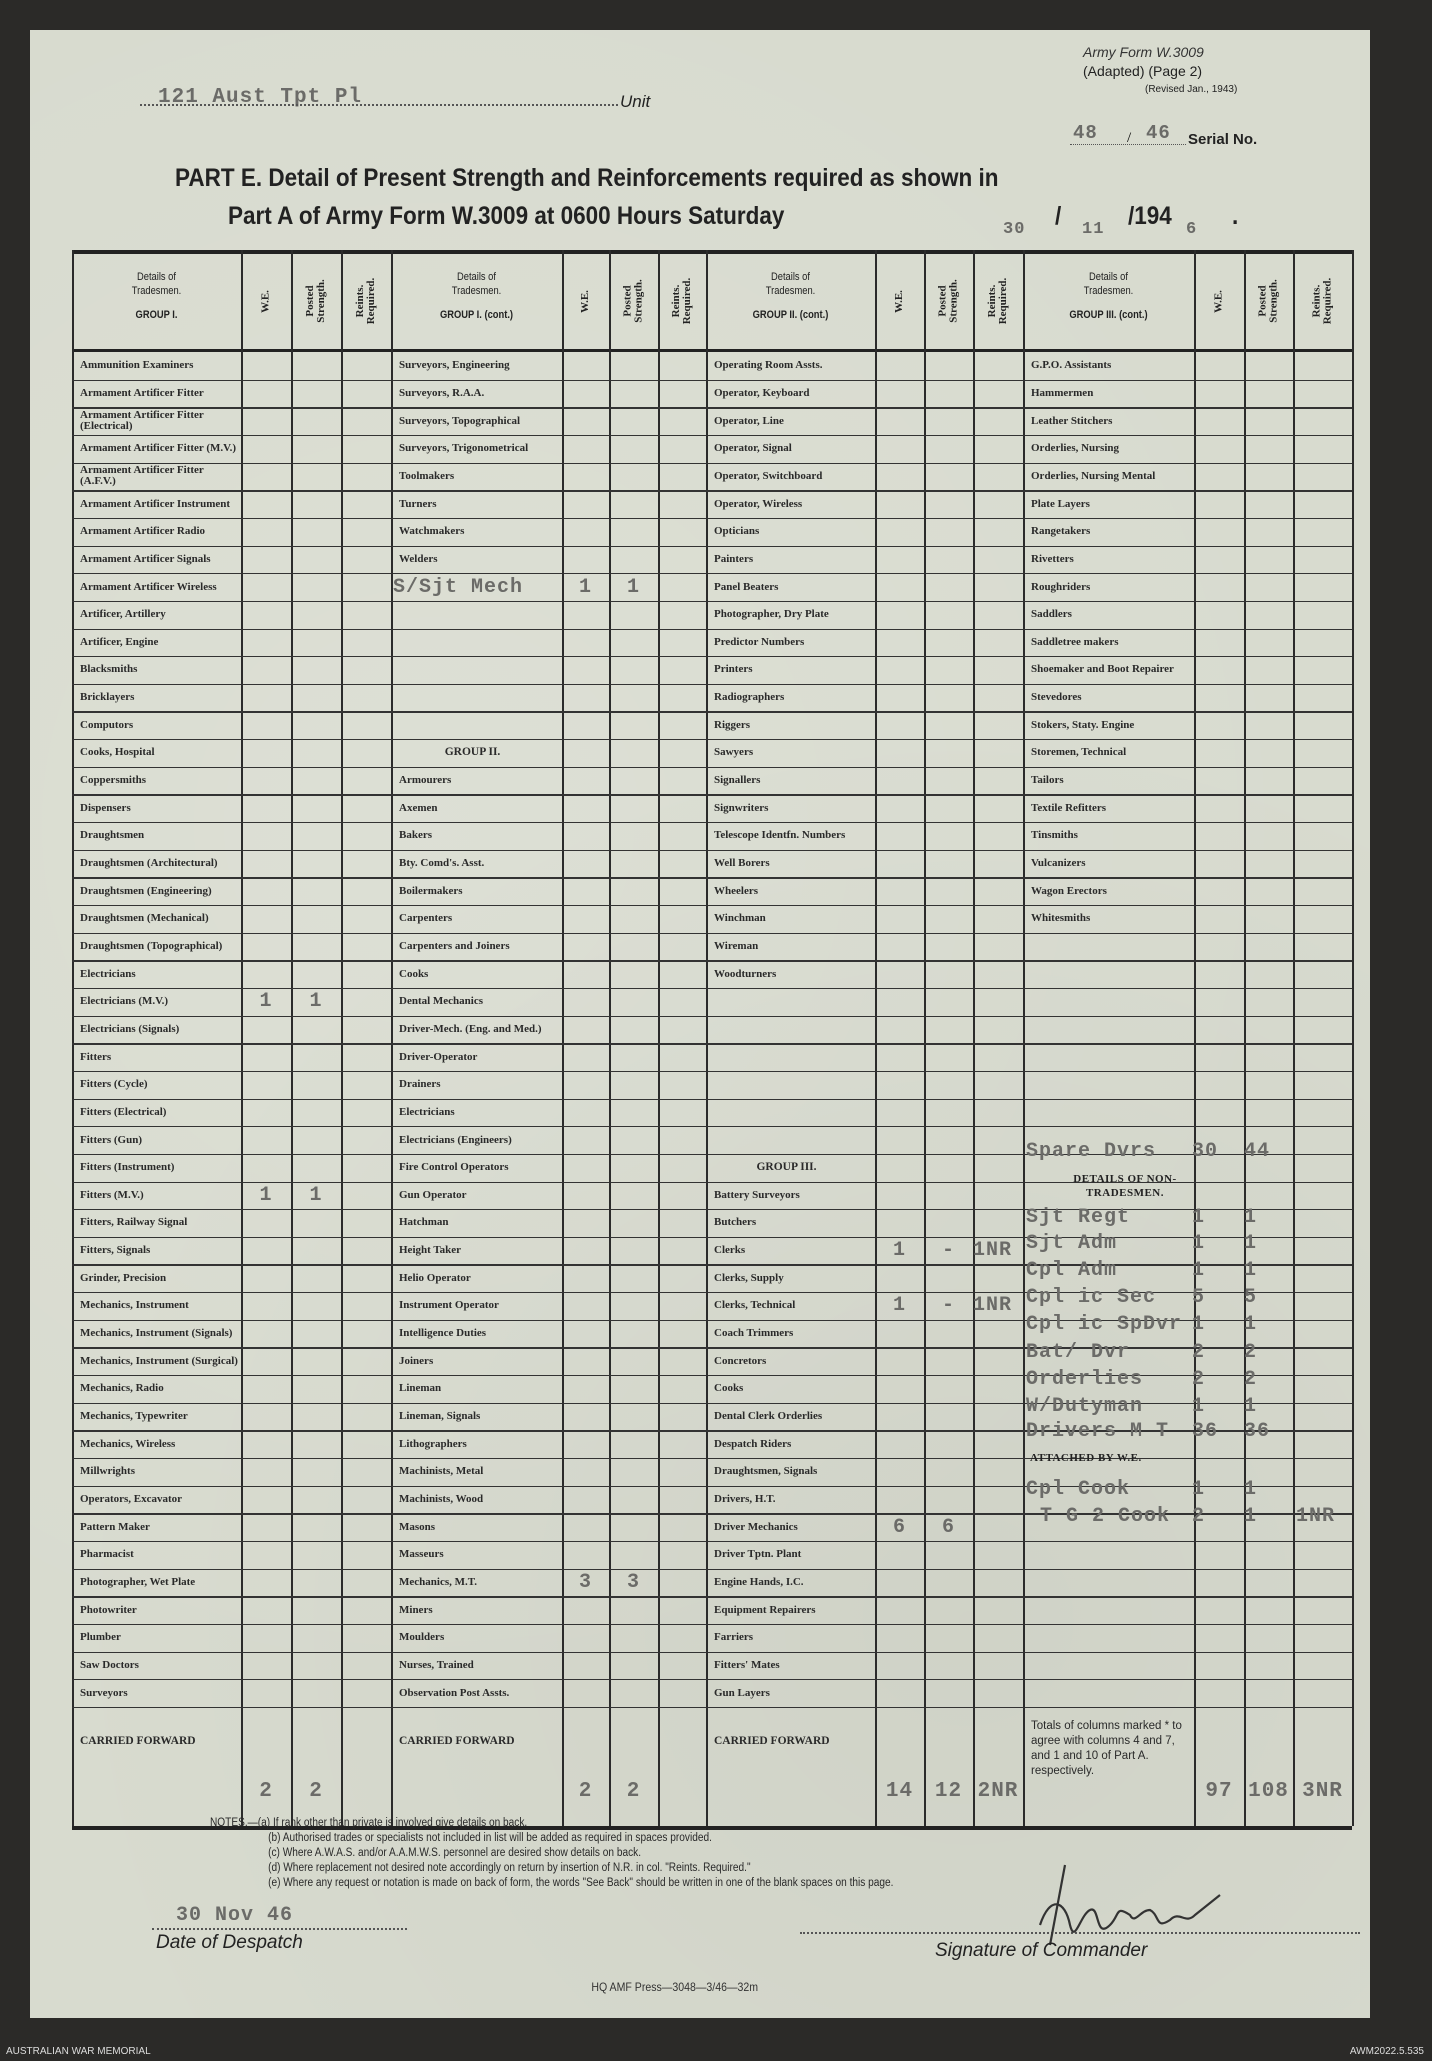 Image resolution: width=1432 pixels, height=2061 pixels. I want to click on trade-label: Tailors, so click(1047, 780).